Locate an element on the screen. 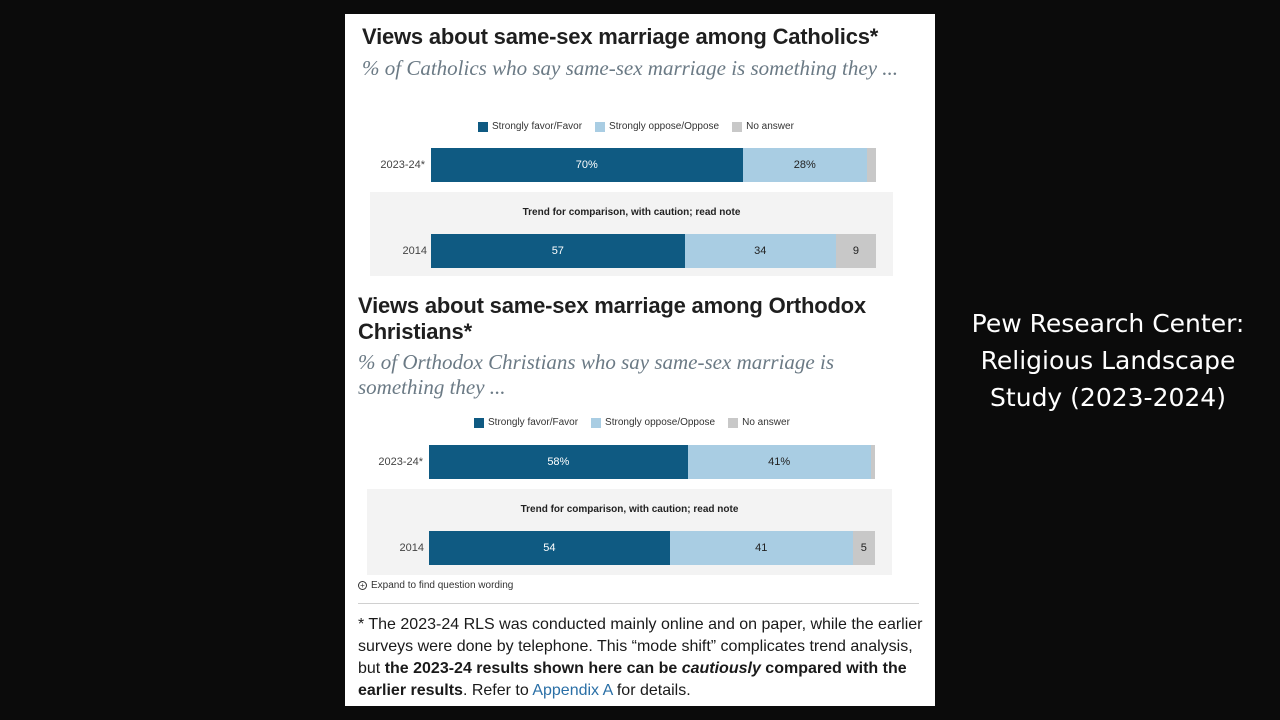 The height and width of the screenshot is (720, 1280). note-bold-italic: cautiously is located at coordinates (721, 668).